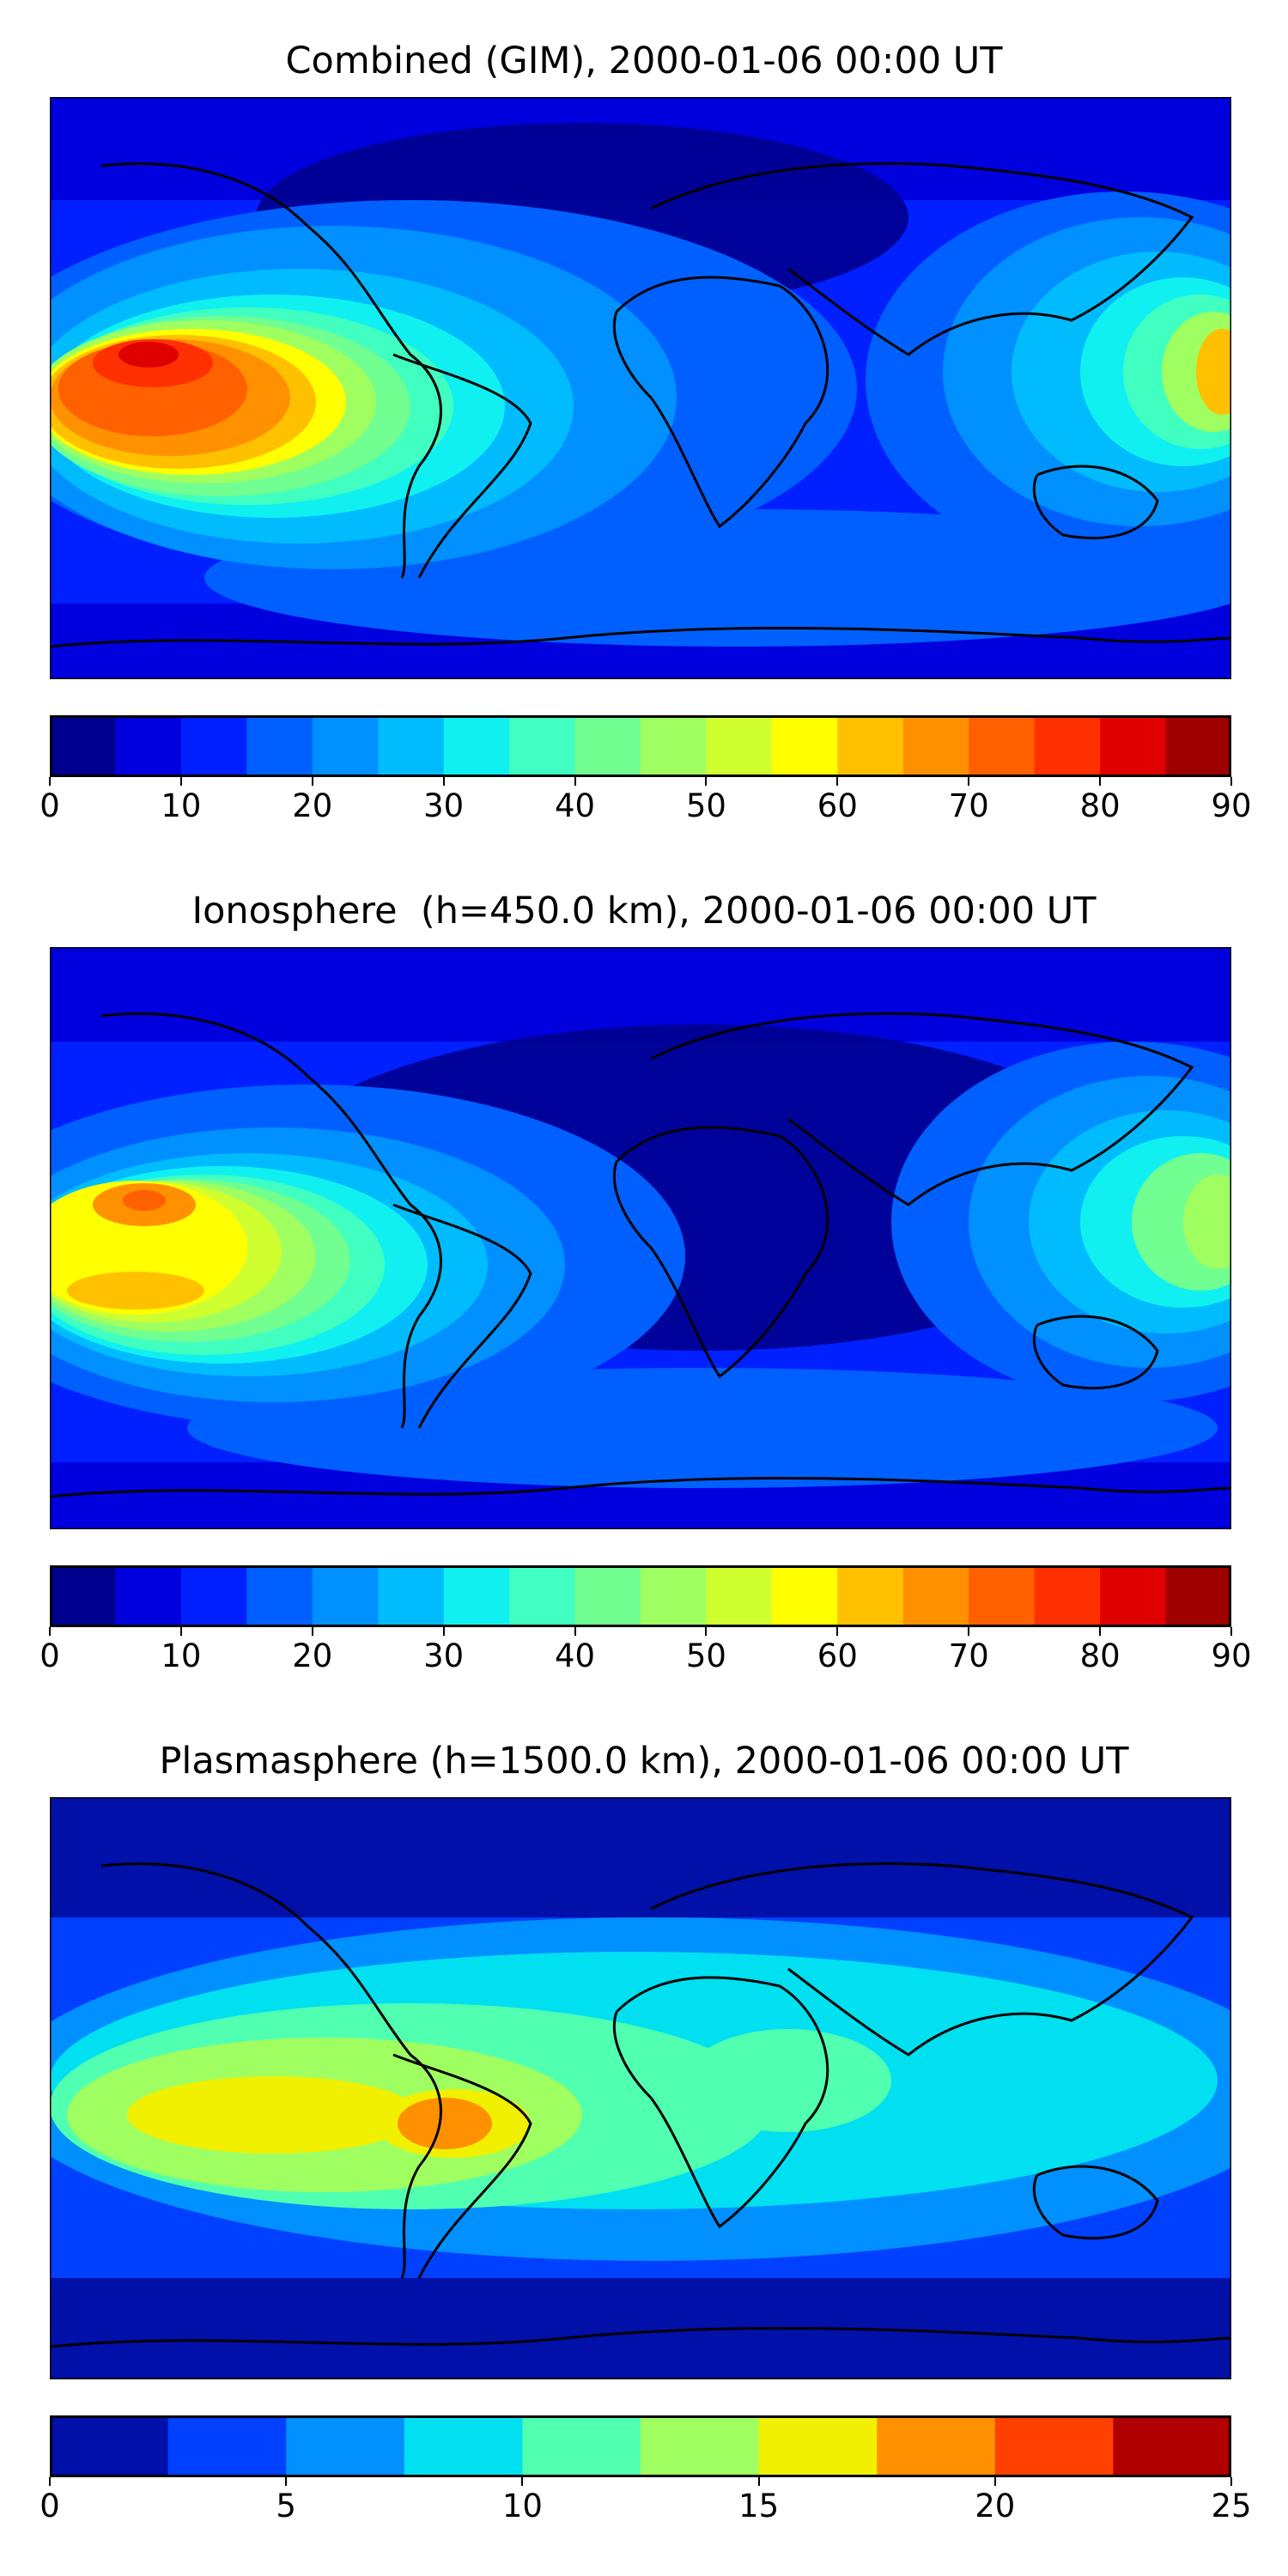 This screenshot has width=1288, height=2576. What do you see at coordinates (837, 1656) in the screenshot?
I see `colorbar-tick-label: 60` at bounding box center [837, 1656].